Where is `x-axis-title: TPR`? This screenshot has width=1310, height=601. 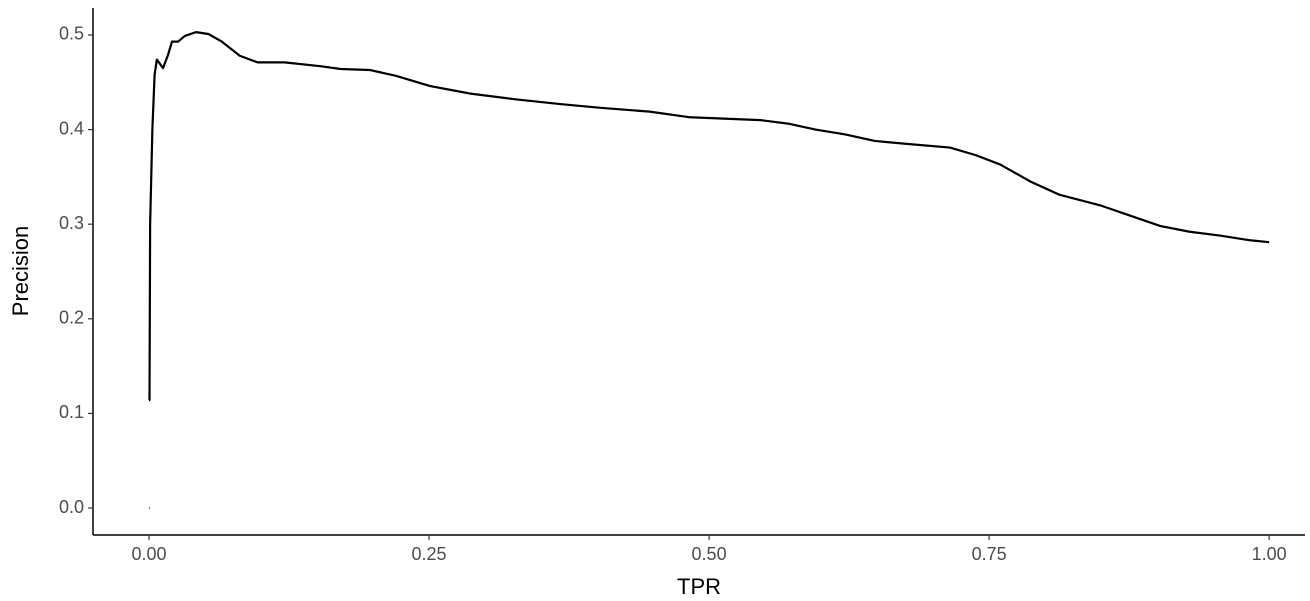
x-axis-title: TPR is located at coordinates (699, 586).